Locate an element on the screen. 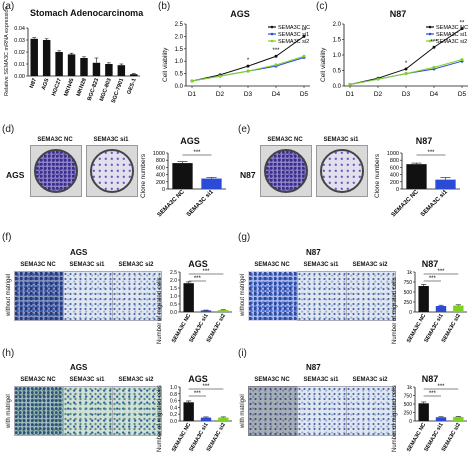 This screenshot has height=454, width=474. chart-e-ytick-label: 400 is located at coordinates (394, 176).